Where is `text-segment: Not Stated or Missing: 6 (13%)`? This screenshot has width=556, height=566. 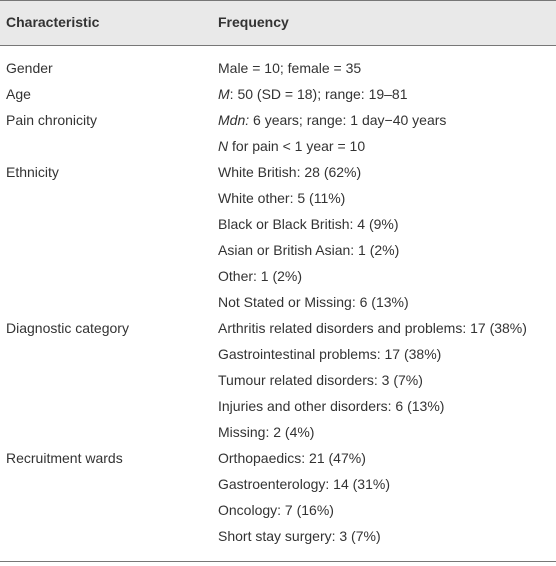 text-segment: Not Stated or Missing: 6 (13%) is located at coordinates (313, 302).